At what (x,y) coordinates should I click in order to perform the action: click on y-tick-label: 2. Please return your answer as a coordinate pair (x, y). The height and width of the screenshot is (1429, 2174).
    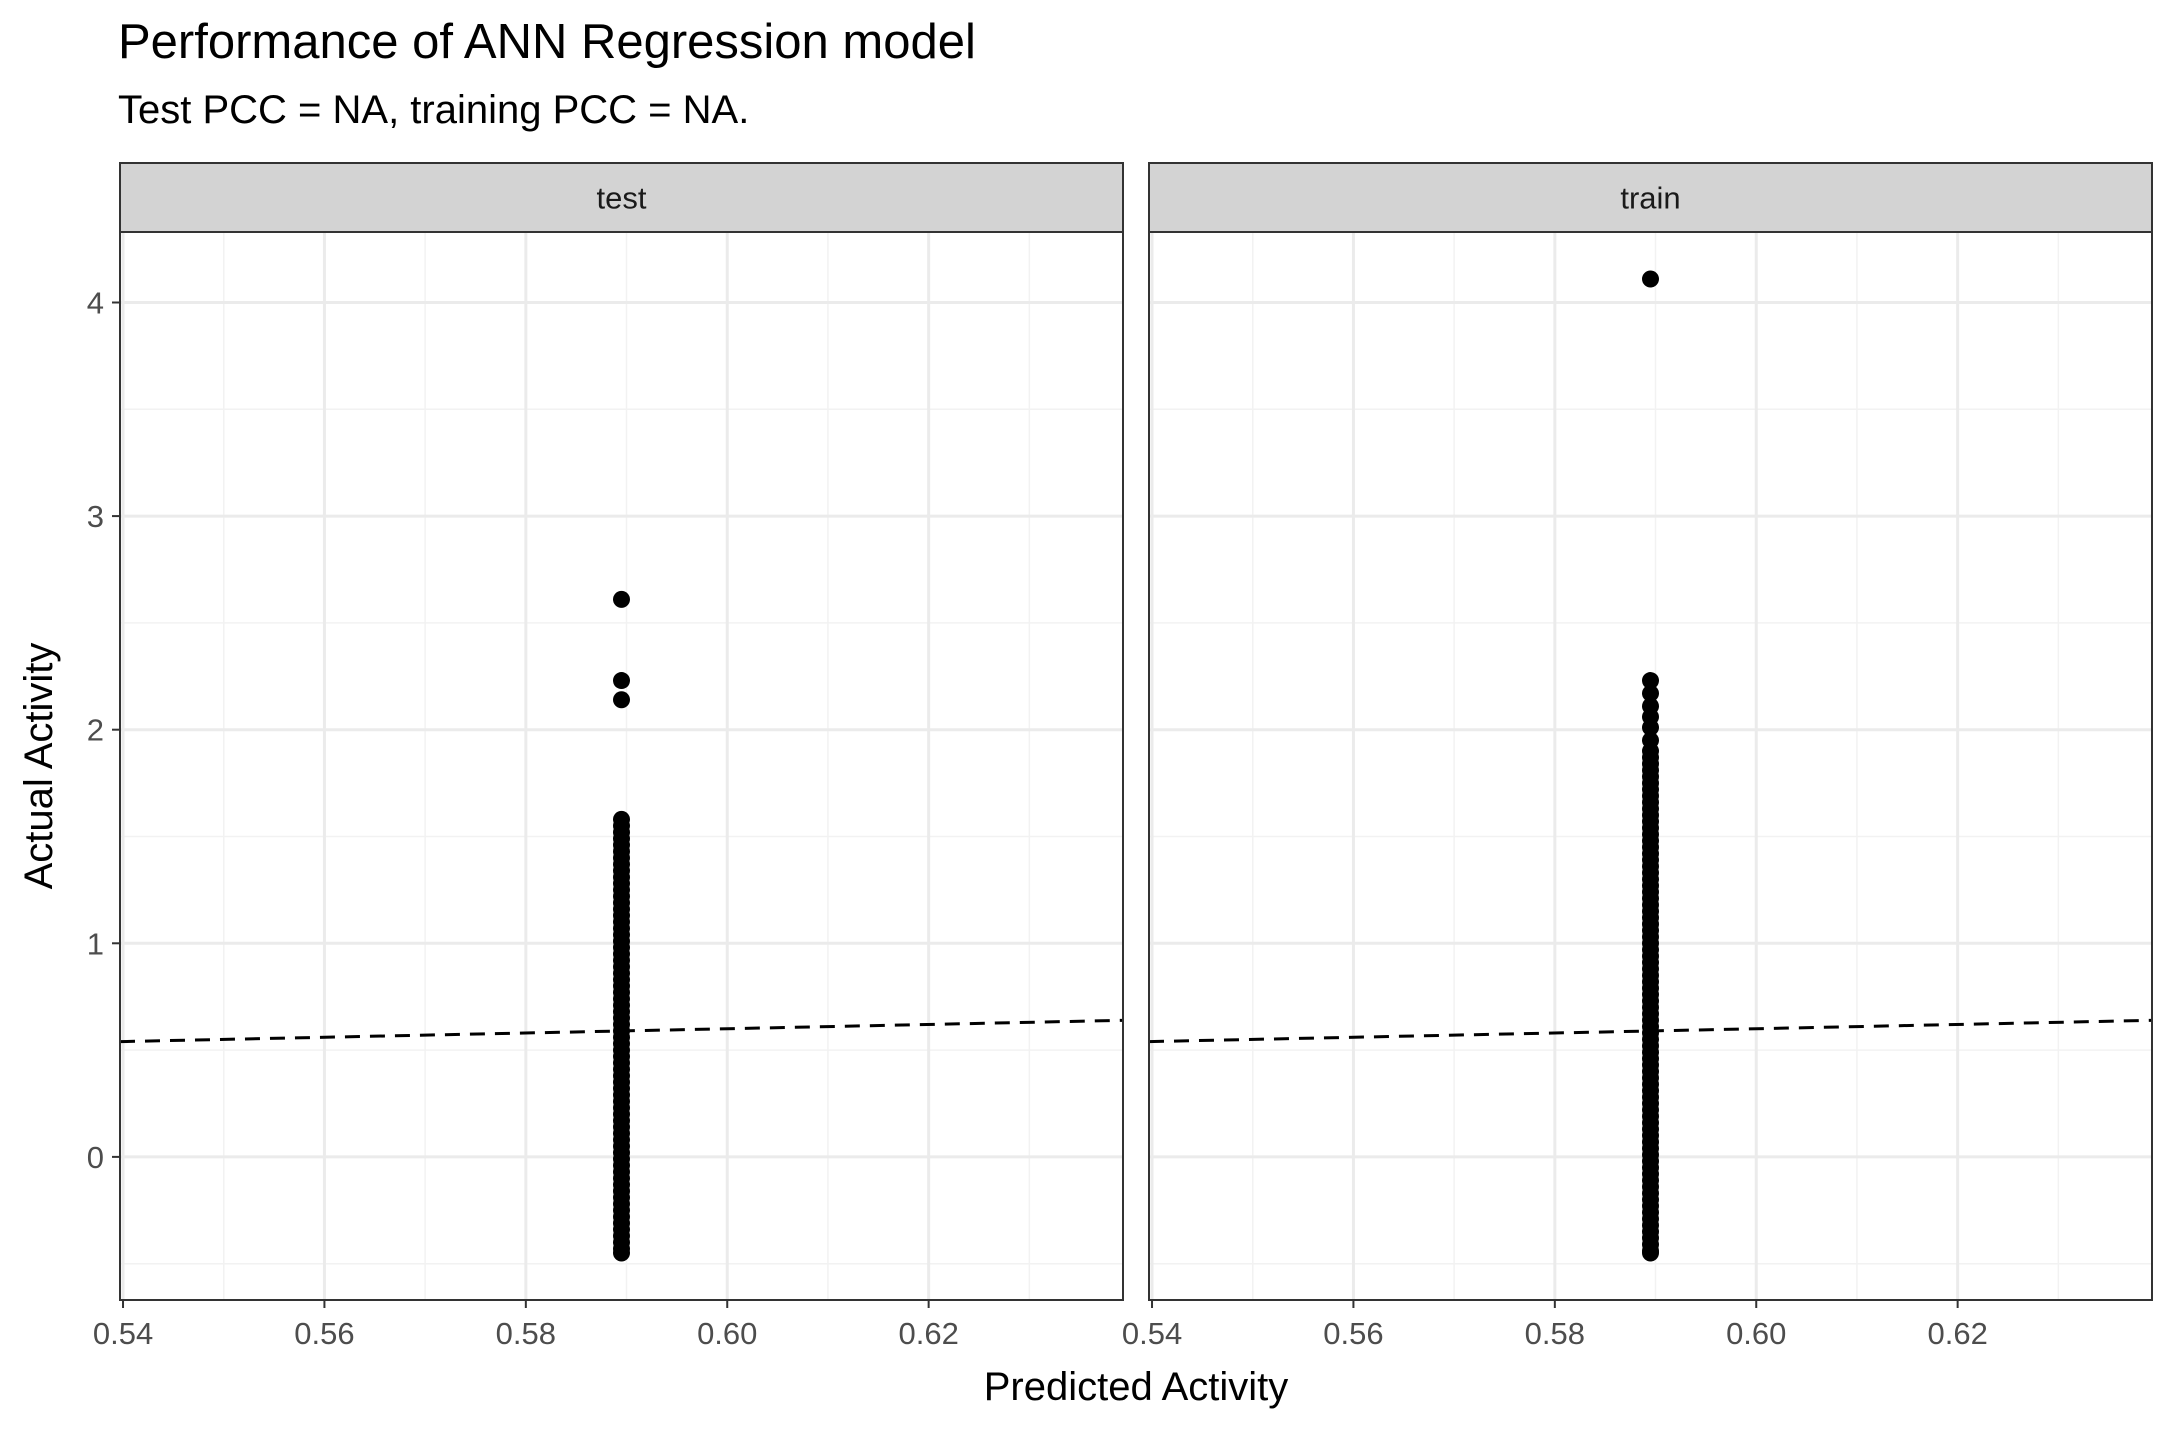
    Looking at the image, I should click on (95, 730).